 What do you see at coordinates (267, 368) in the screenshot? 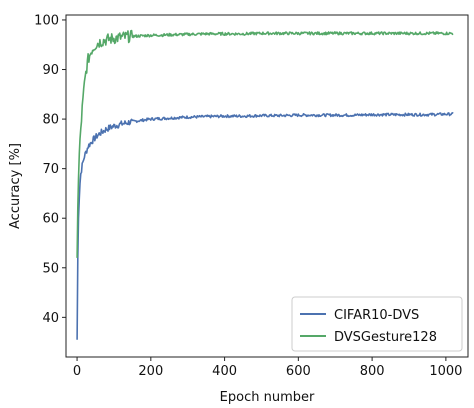
I see `x-axis: 0 200 400 600 800 1000` at bounding box center [267, 368].